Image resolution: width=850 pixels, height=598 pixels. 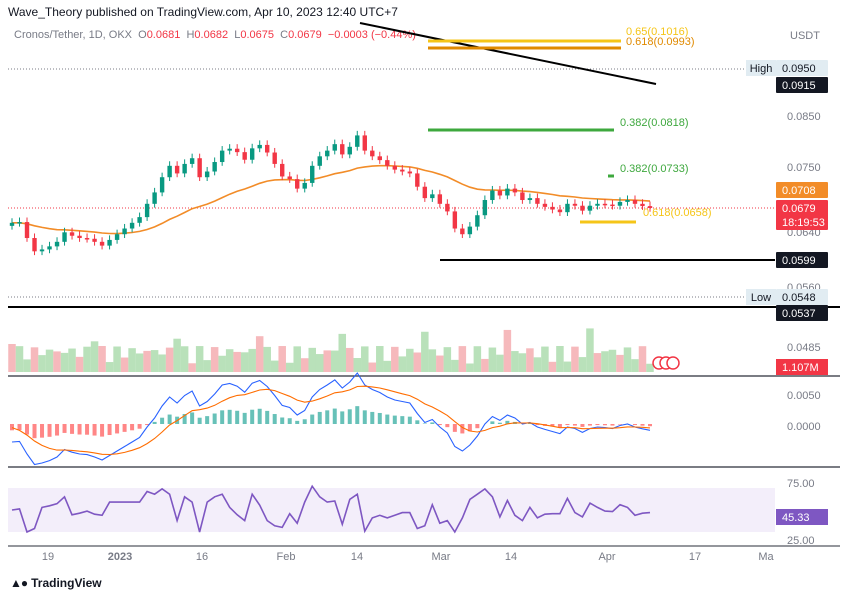 What do you see at coordinates (799, 191) in the screenshot?
I see `price-tag-value: 0.0708` at bounding box center [799, 191].